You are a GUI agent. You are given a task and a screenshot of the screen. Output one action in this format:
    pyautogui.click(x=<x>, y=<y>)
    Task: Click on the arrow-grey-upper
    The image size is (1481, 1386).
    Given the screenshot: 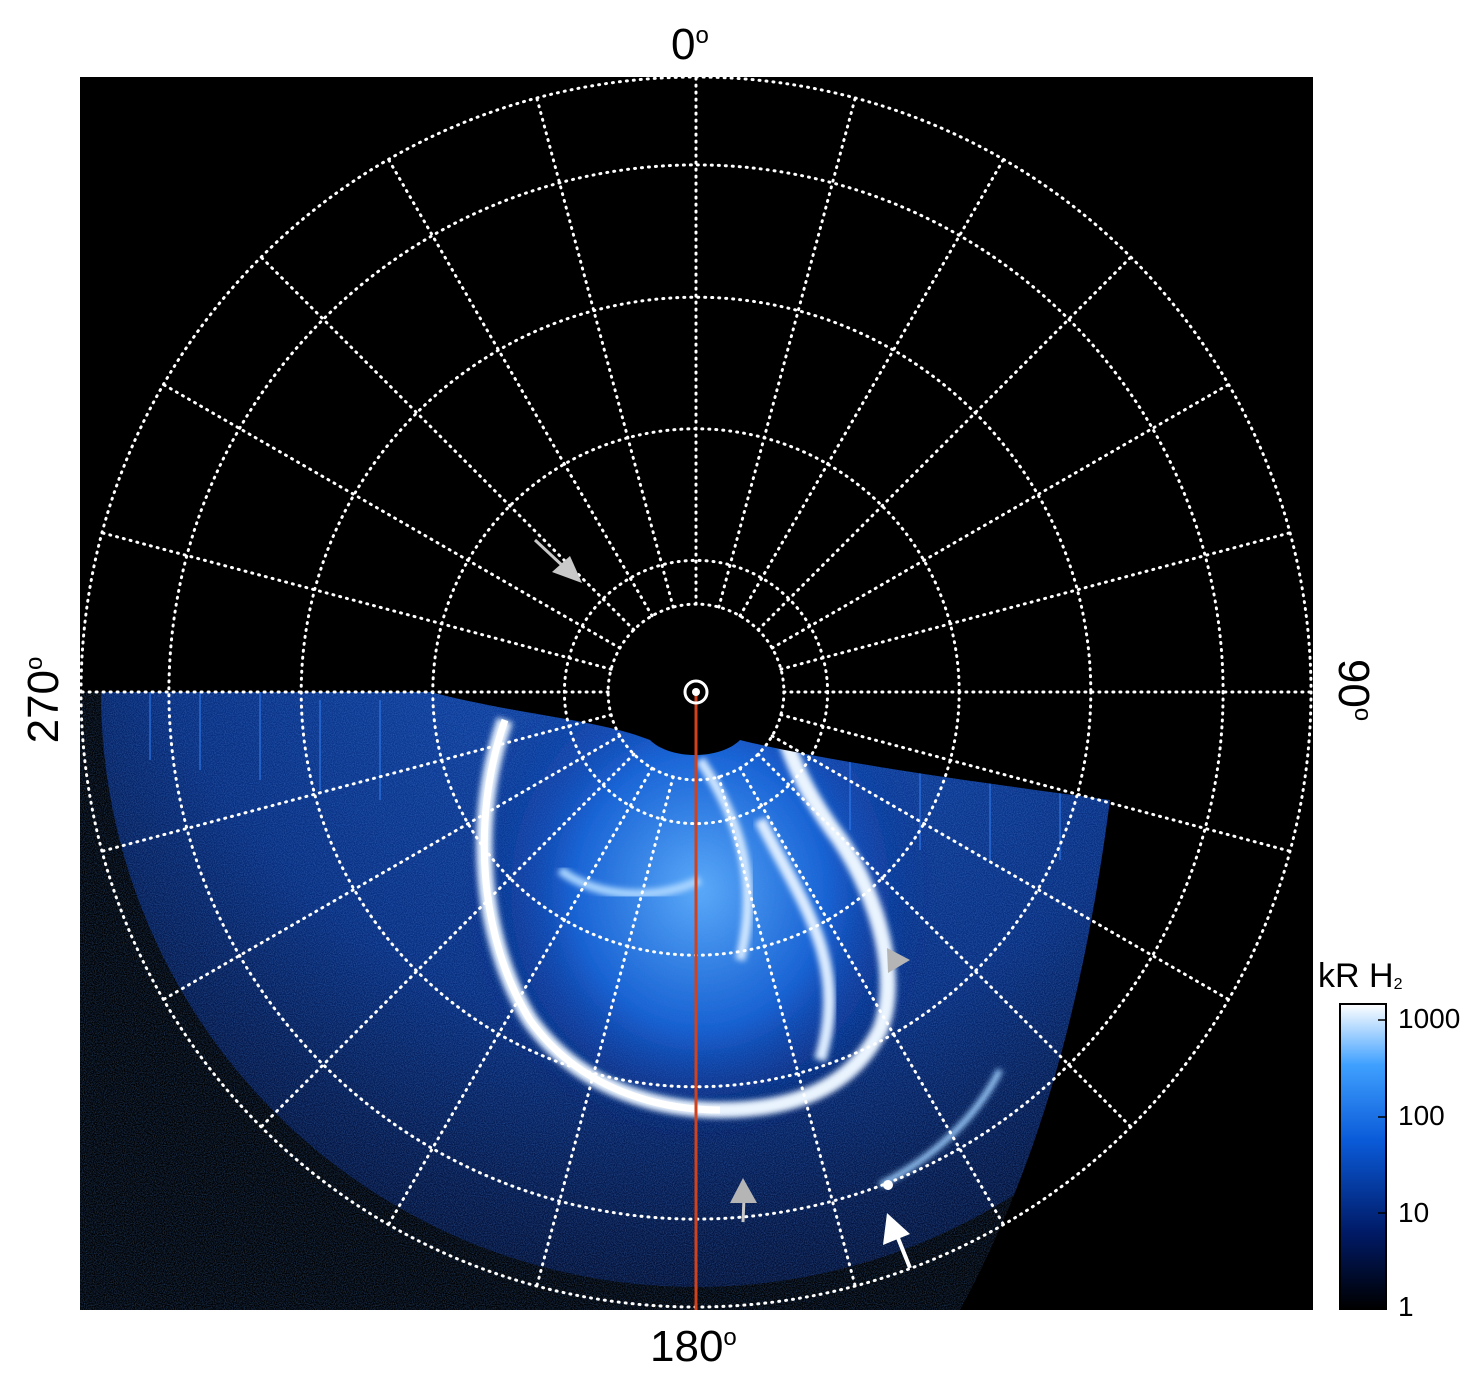 What is the action you would take?
    pyautogui.click(x=557, y=560)
    